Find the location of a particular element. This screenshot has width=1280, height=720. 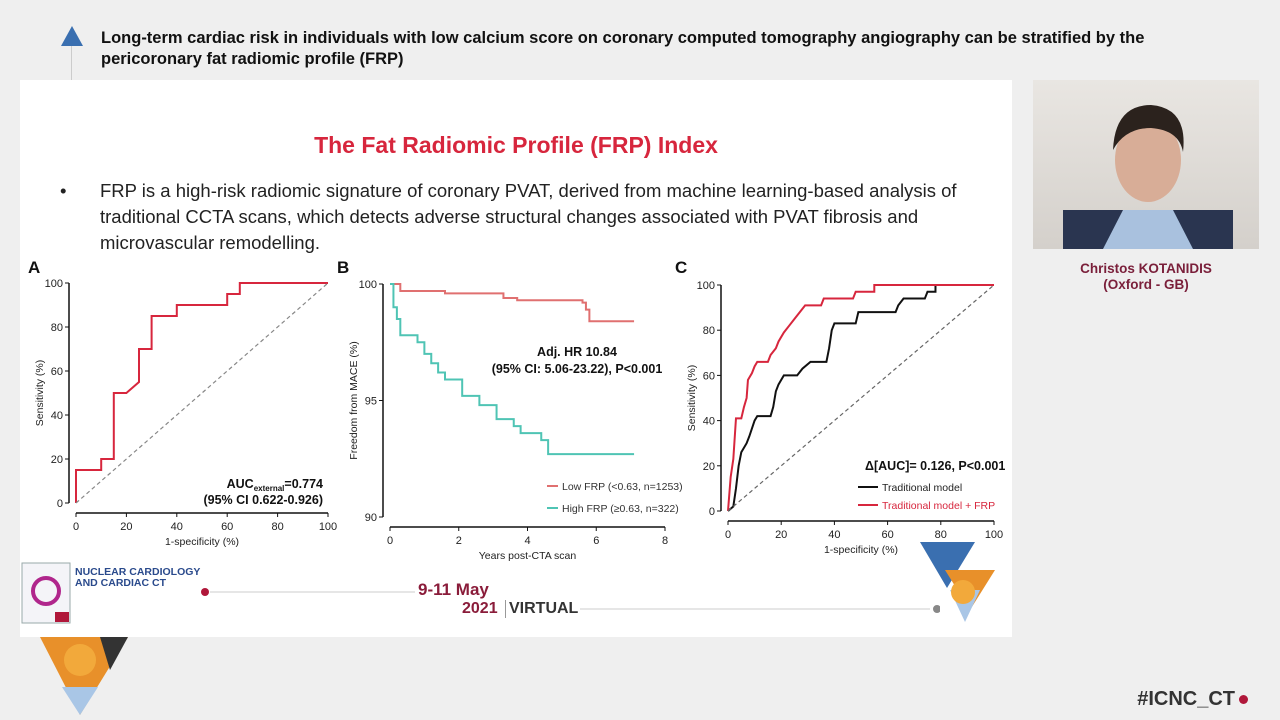

auc-annotation-part: external is located at coordinates (269, 488).